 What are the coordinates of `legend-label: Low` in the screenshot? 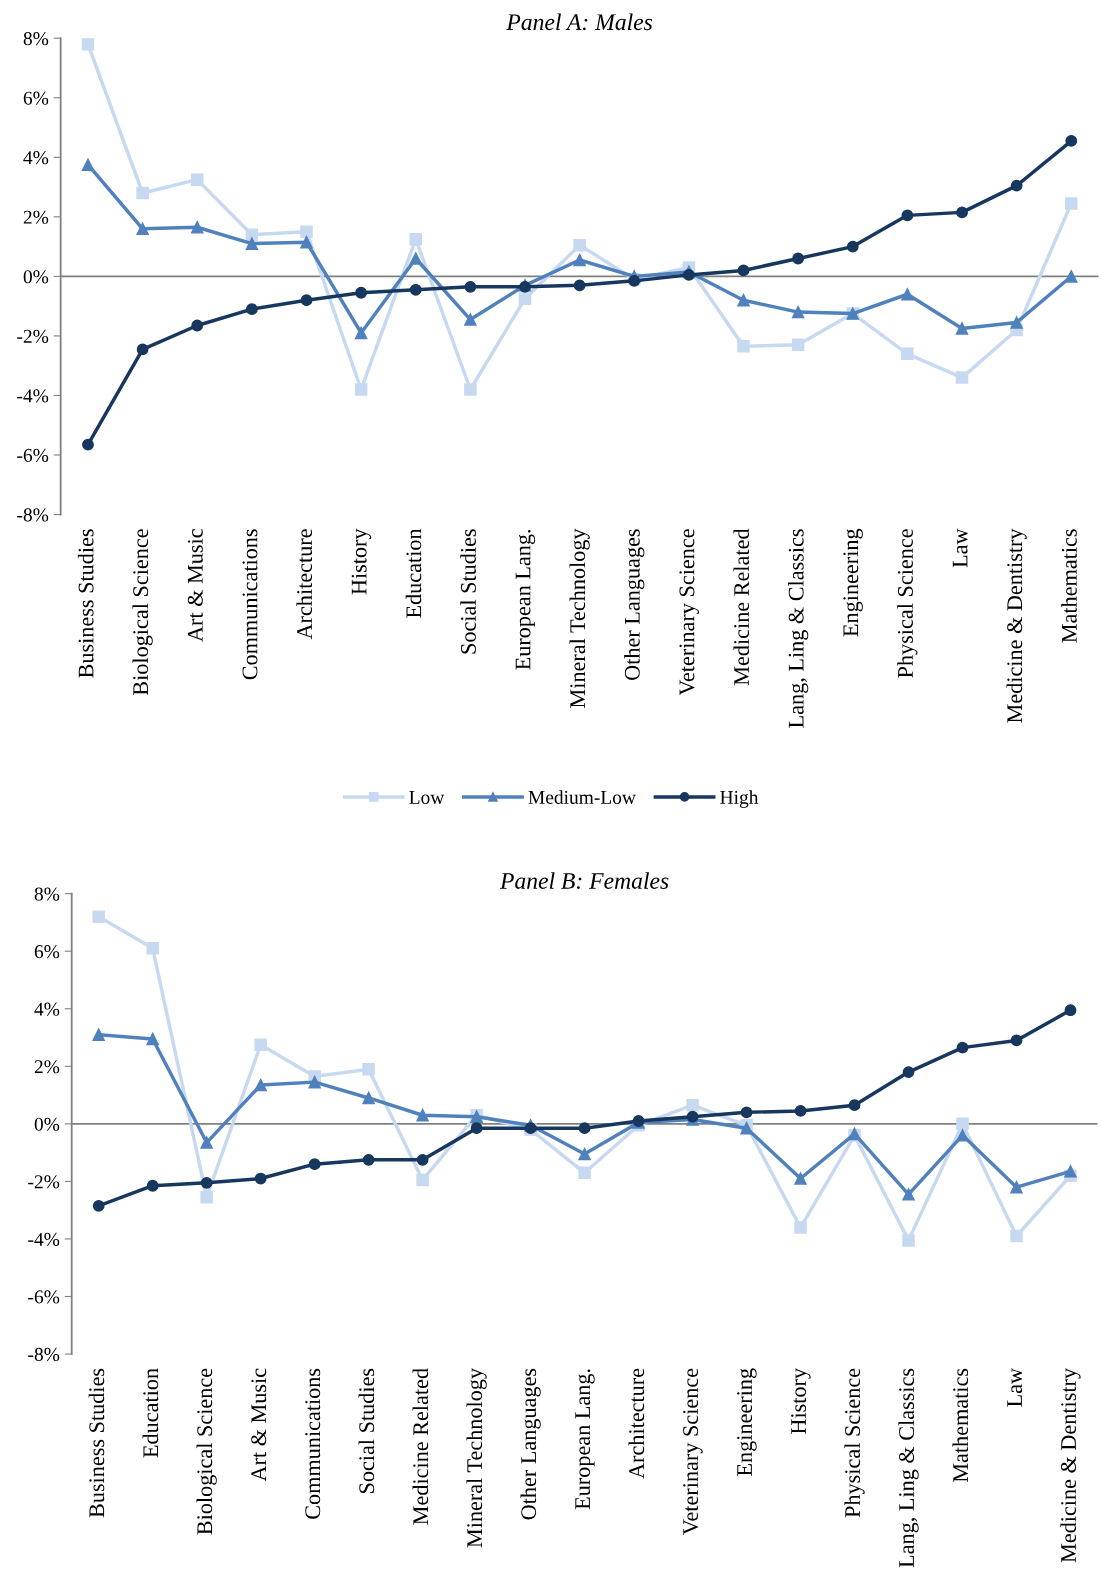 It's located at (427, 797).